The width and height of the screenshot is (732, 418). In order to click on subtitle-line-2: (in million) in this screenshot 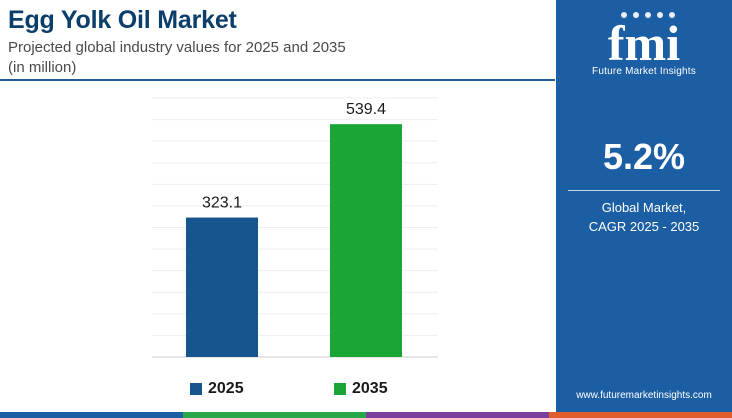, I will do `click(42, 67)`.